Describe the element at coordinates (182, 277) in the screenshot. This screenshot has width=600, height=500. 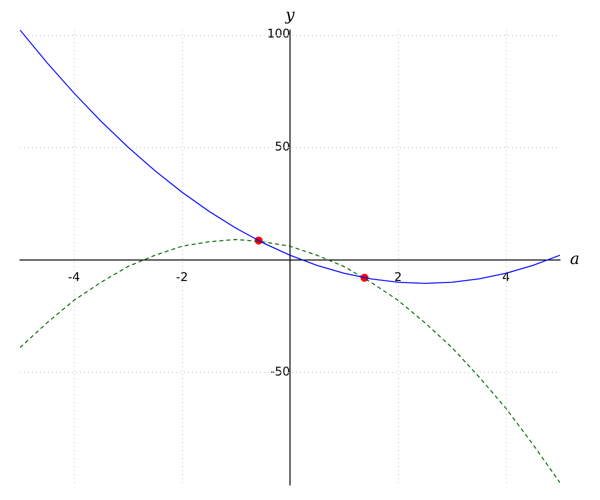
I see `x-tick-label: -2` at that location.